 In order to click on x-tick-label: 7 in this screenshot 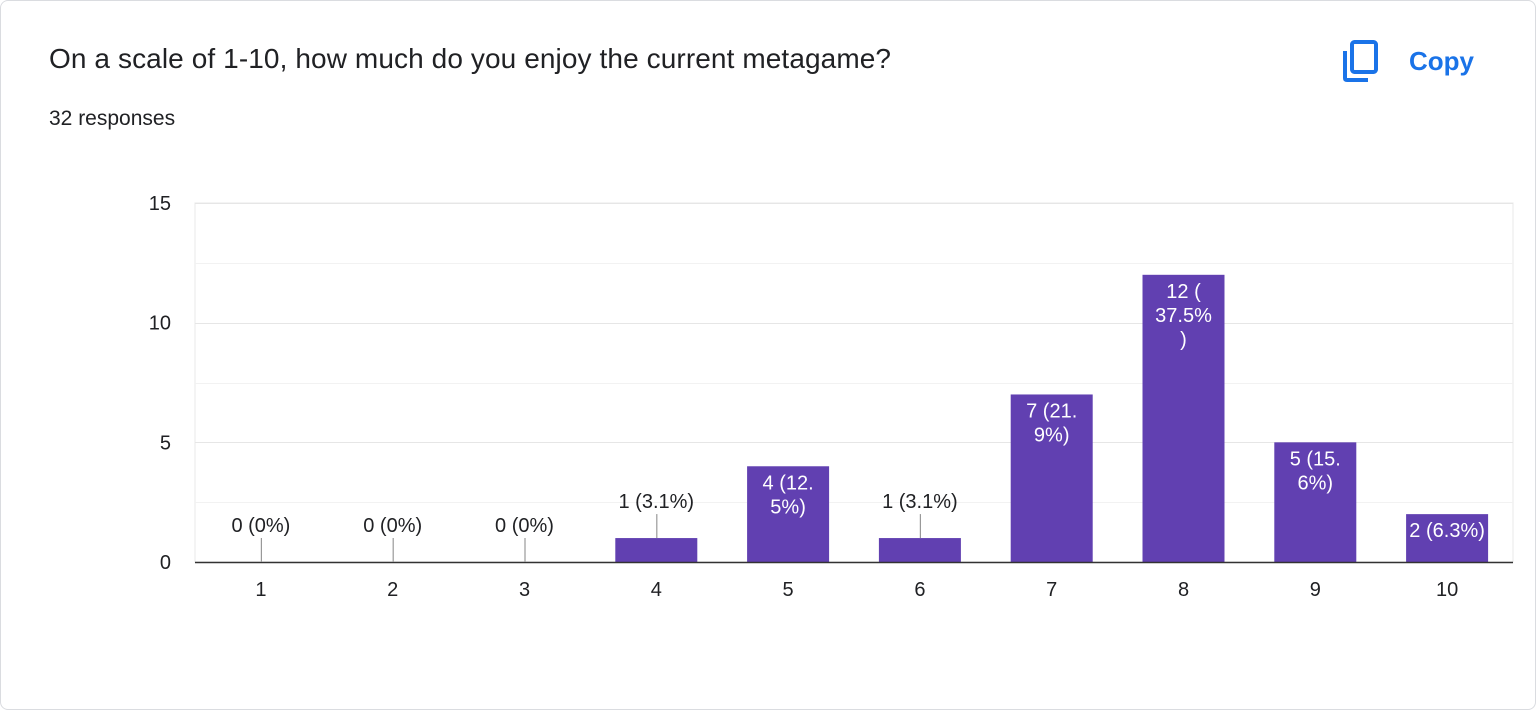, I will do `click(1051, 590)`.